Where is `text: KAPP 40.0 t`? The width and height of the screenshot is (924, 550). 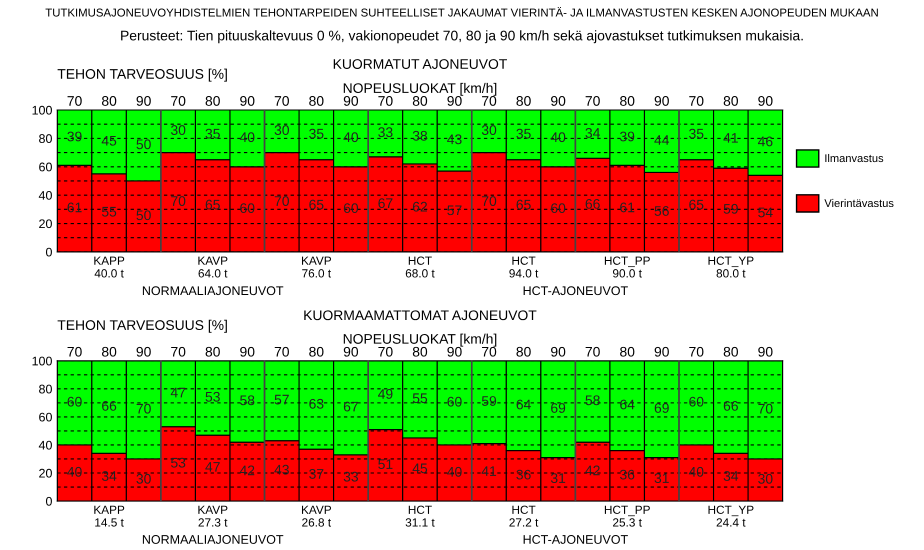
text: KAPP 40.0 t is located at coordinates (109, 267).